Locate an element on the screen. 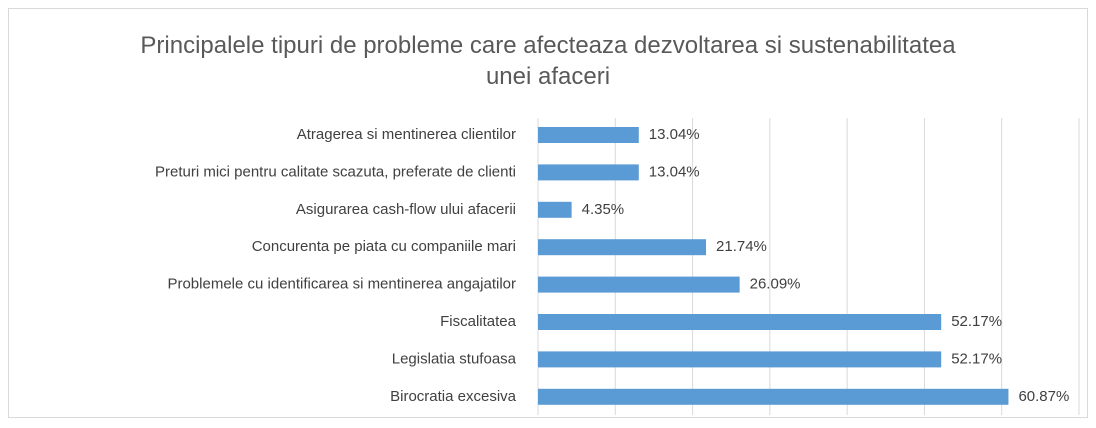 This screenshot has height=428, width=1096. data-label: 60.87% is located at coordinates (1043, 396).